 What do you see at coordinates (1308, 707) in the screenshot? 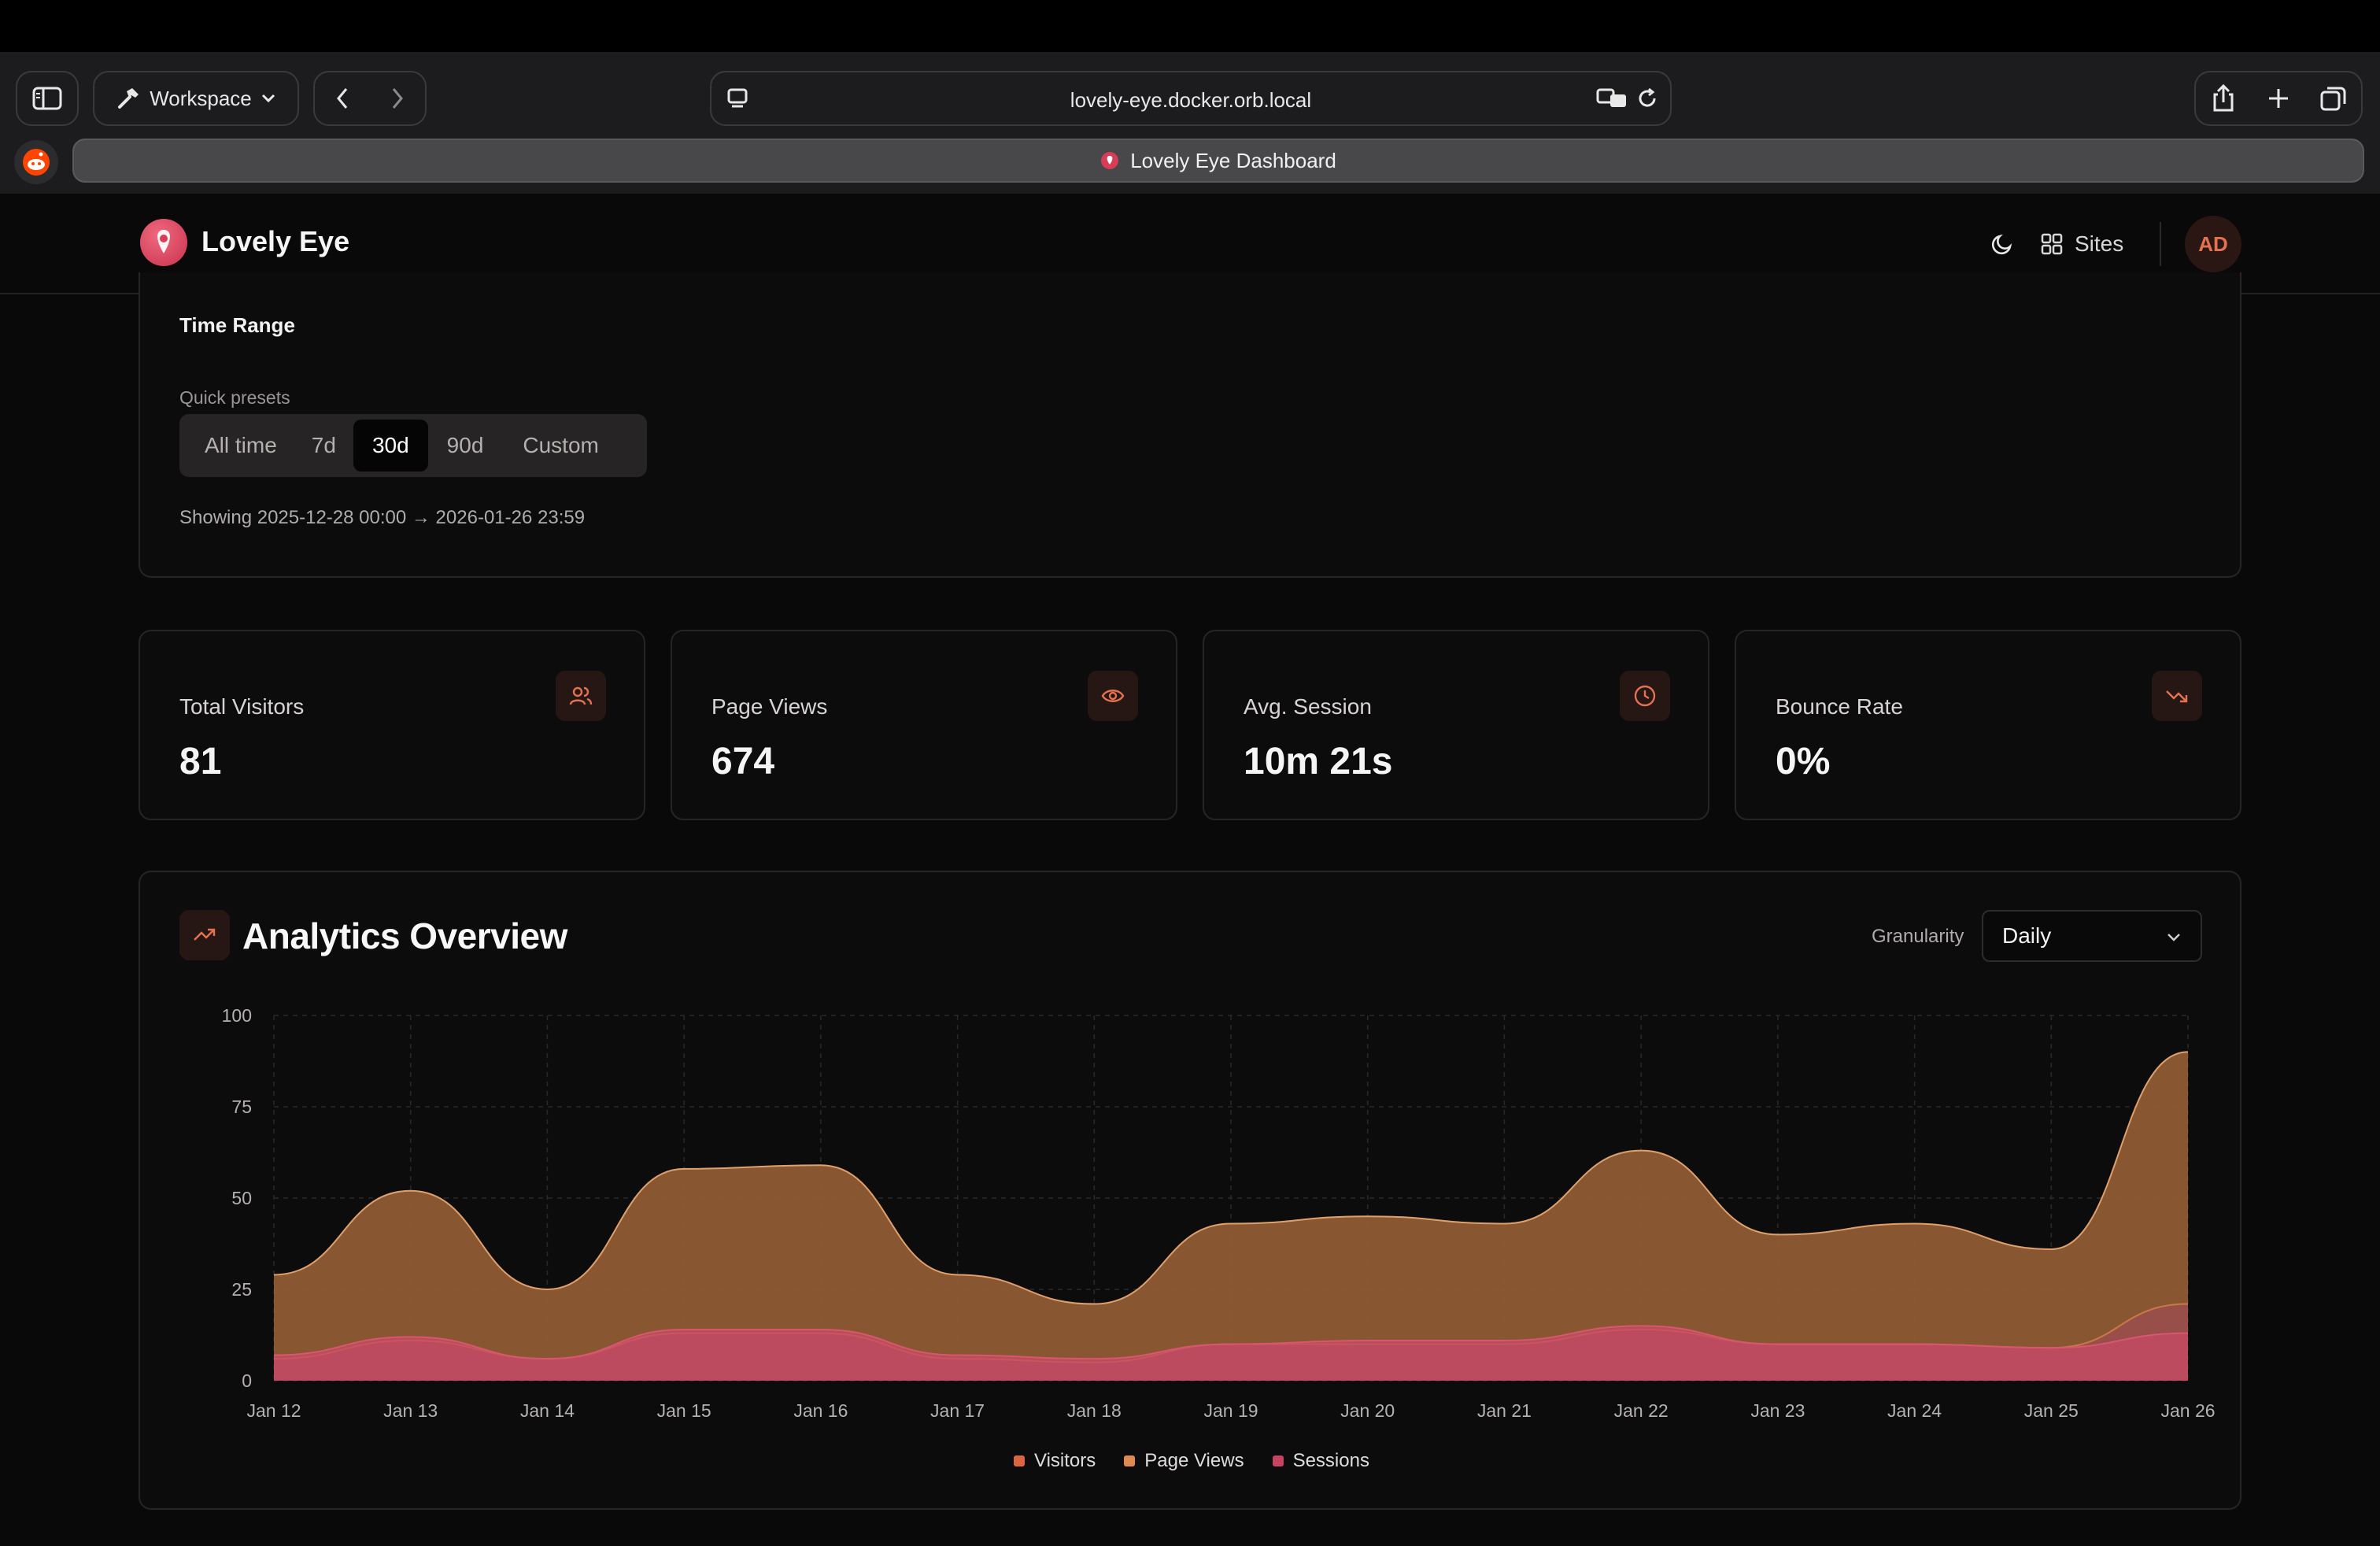
I see `stat-label: Avg. Session` at bounding box center [1308, 707].